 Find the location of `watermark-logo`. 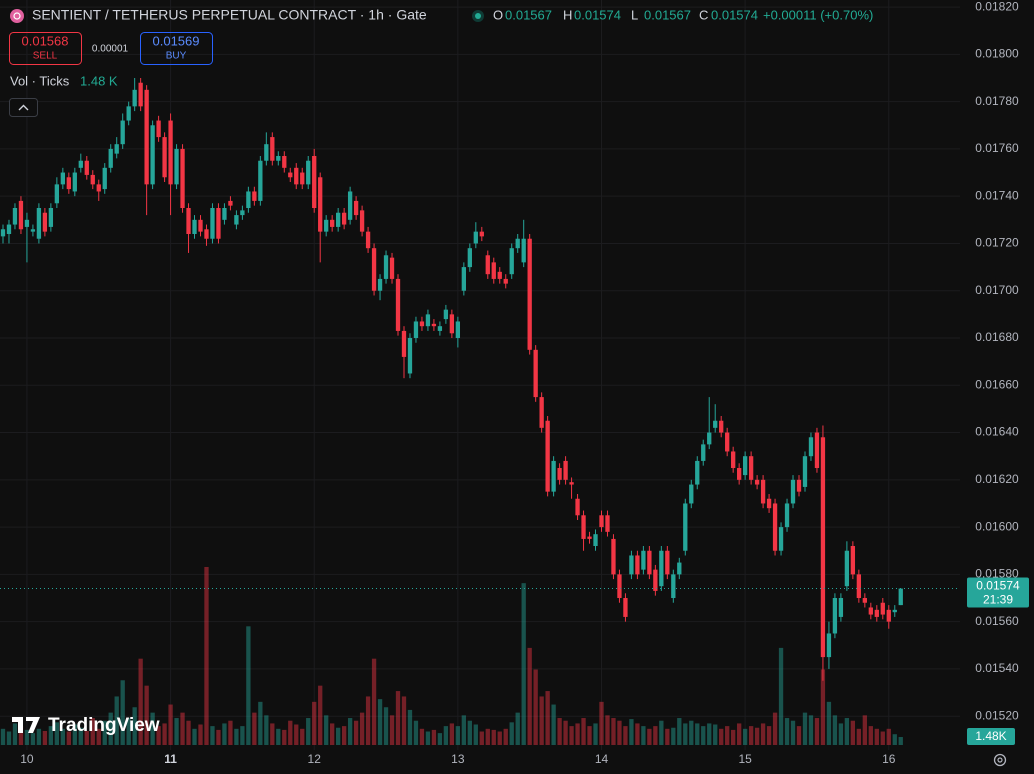

watermark-logo is located at coordinates (26, 725).